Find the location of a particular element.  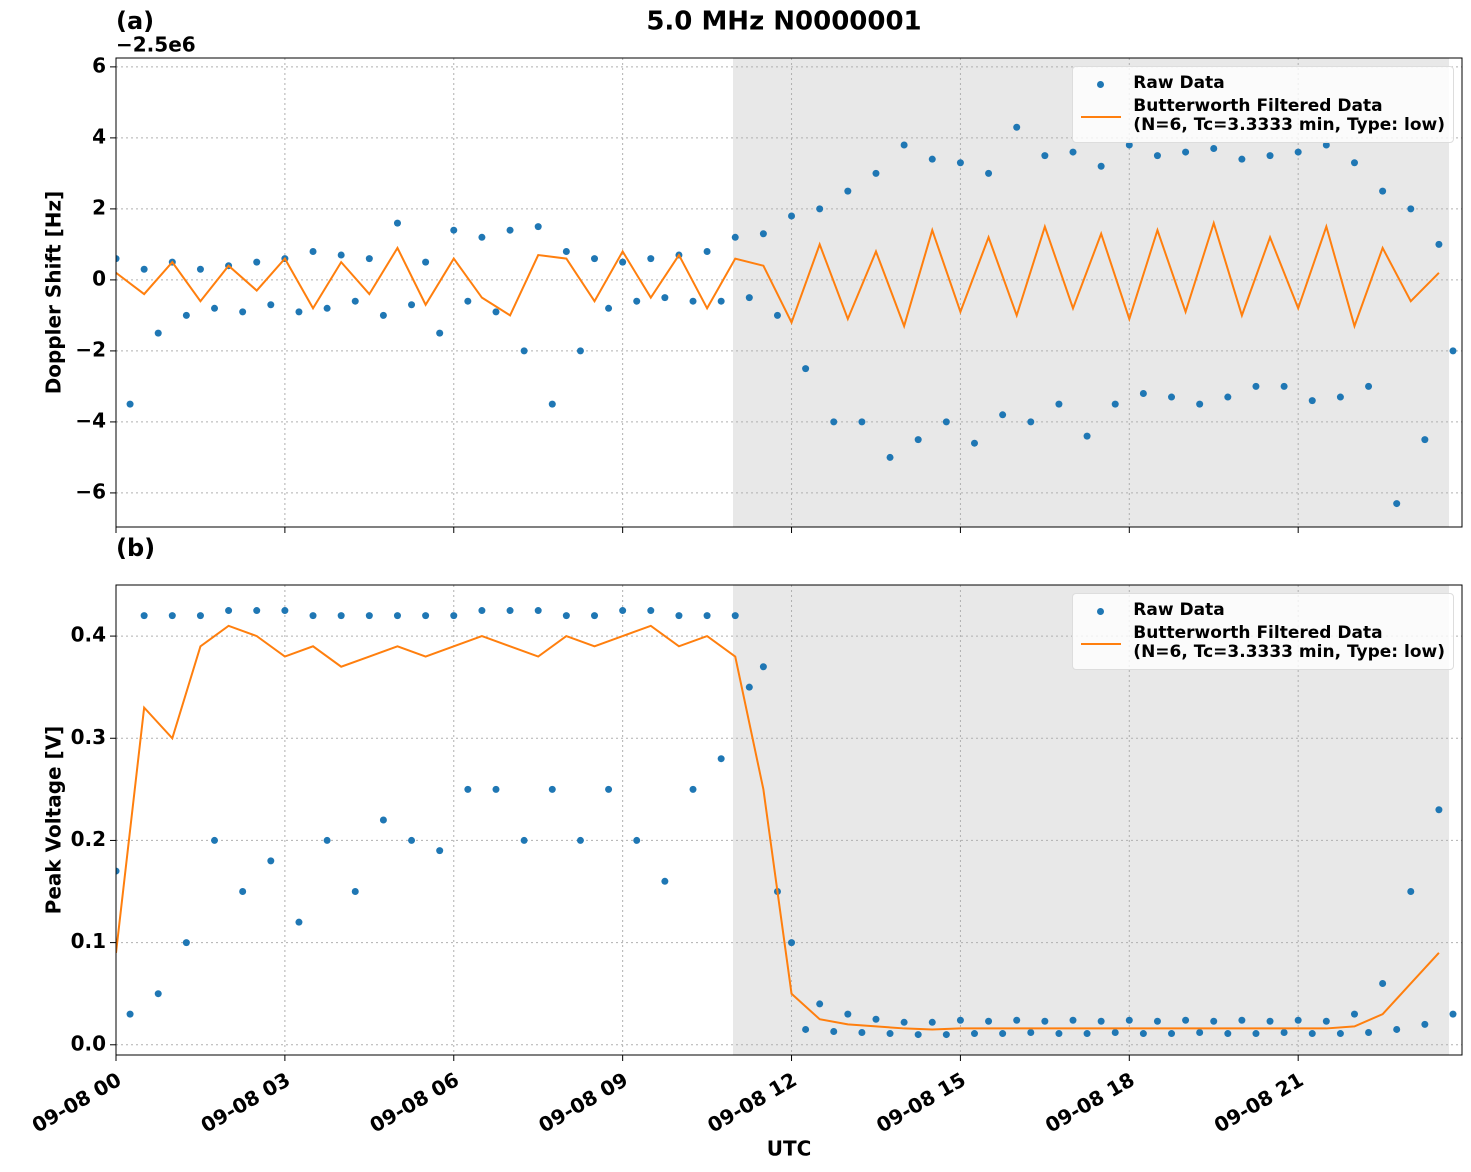

y-tick-label: 0.1 is located at coordinates (88, 941).